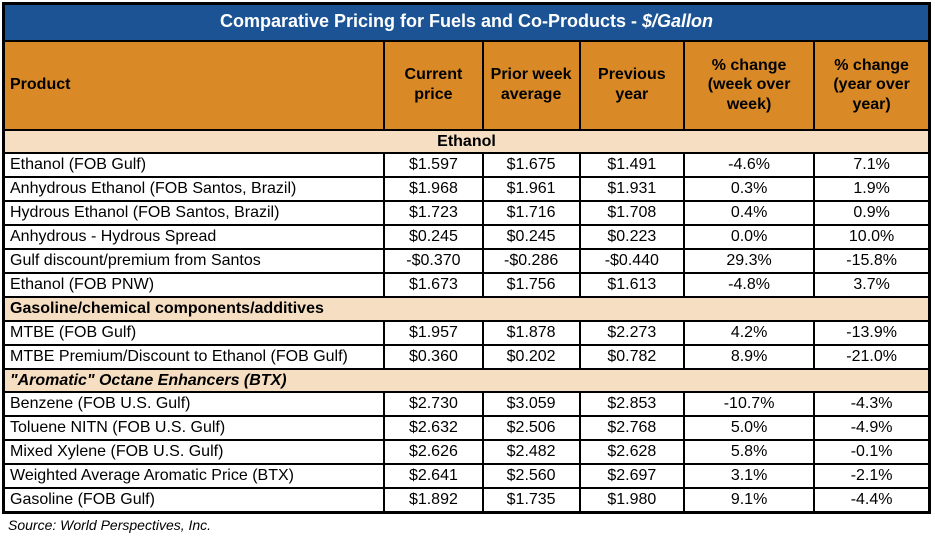  Describe the element at coordinates (631, 404) in the screenshot. I see `value-cell: $2.853` at that location.